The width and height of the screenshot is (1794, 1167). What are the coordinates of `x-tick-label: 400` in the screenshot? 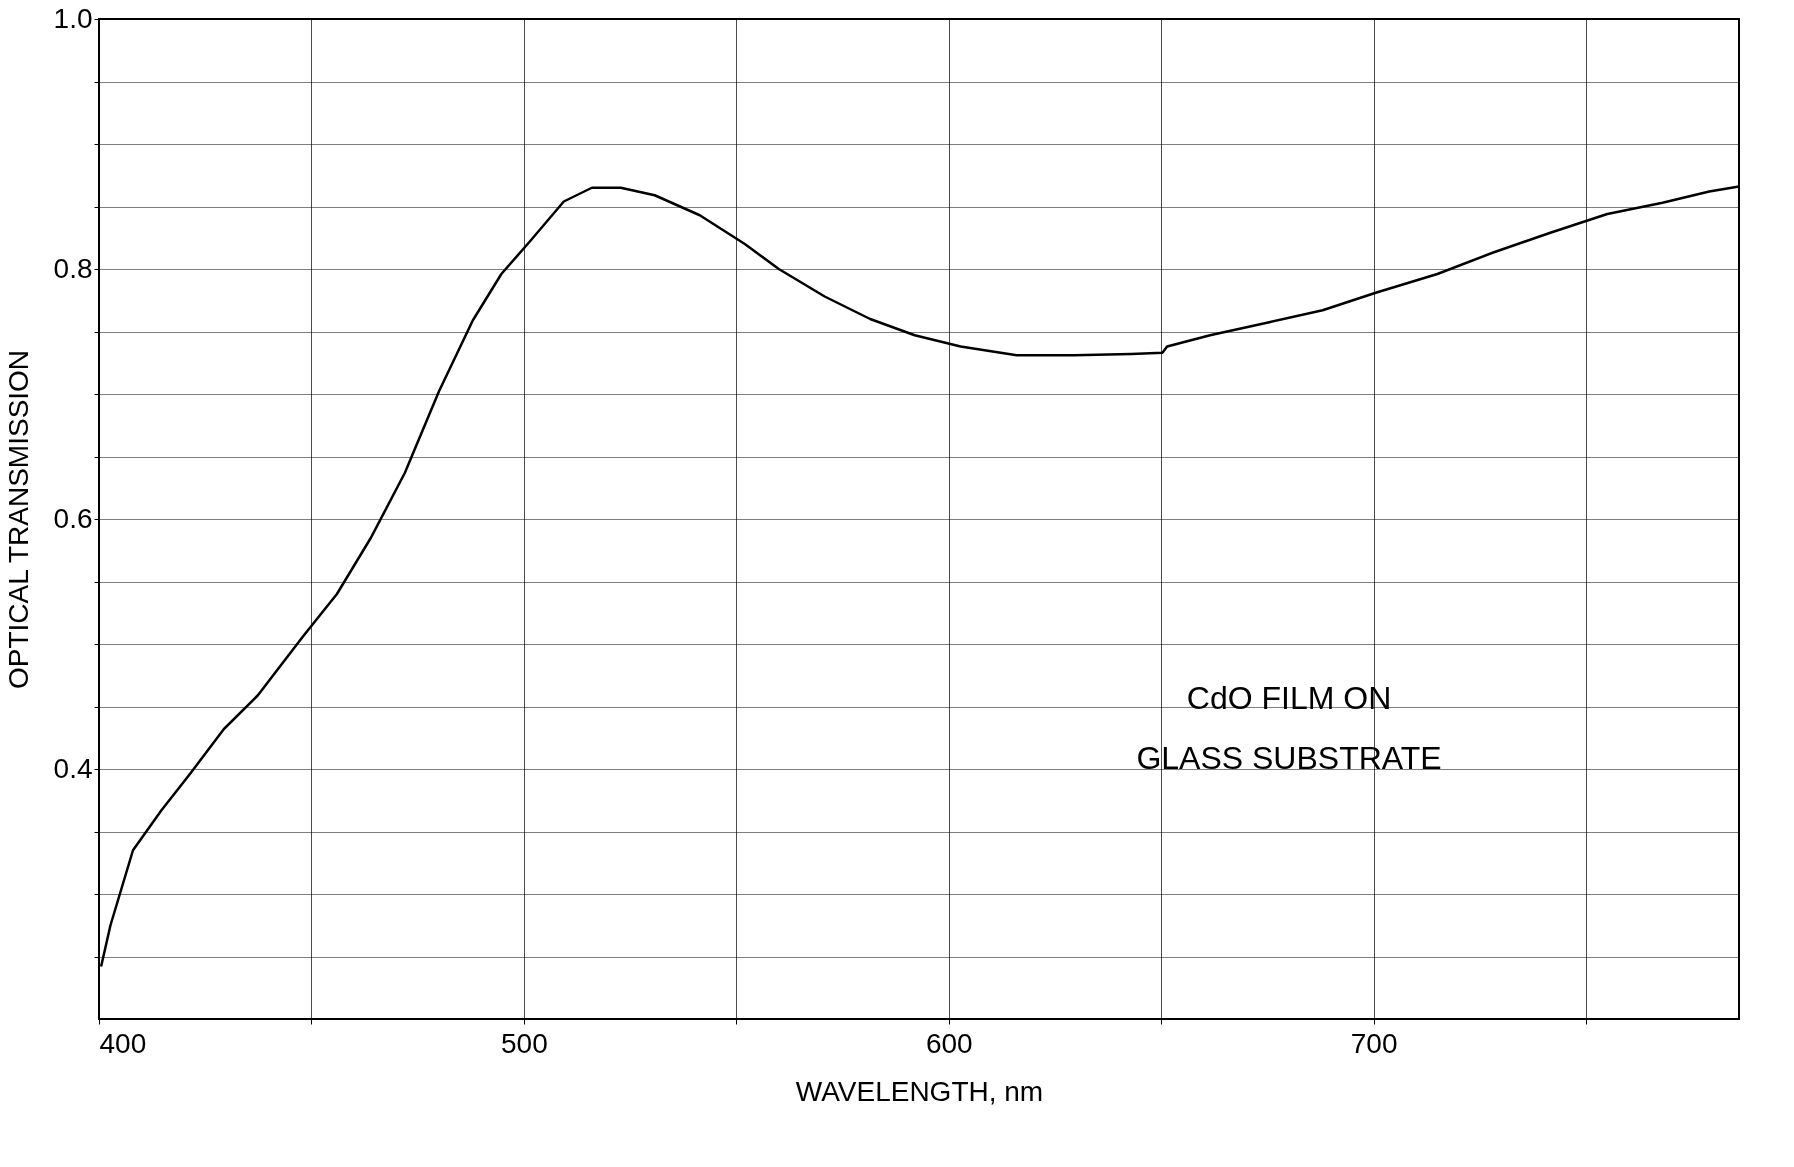 It's located at (123, 1043).